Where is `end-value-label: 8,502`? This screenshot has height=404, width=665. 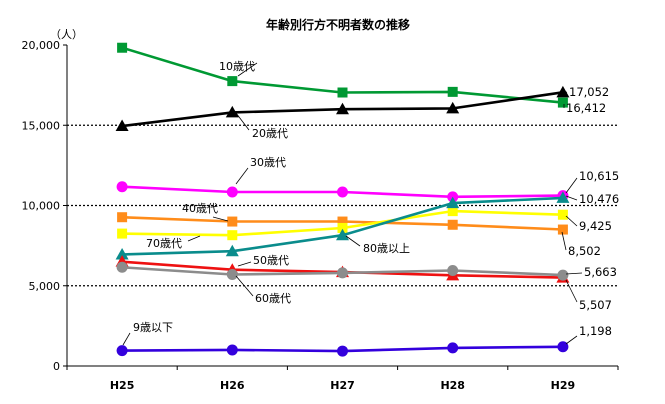 end-value-label: 8,502 is located at coordinates (584, 251).